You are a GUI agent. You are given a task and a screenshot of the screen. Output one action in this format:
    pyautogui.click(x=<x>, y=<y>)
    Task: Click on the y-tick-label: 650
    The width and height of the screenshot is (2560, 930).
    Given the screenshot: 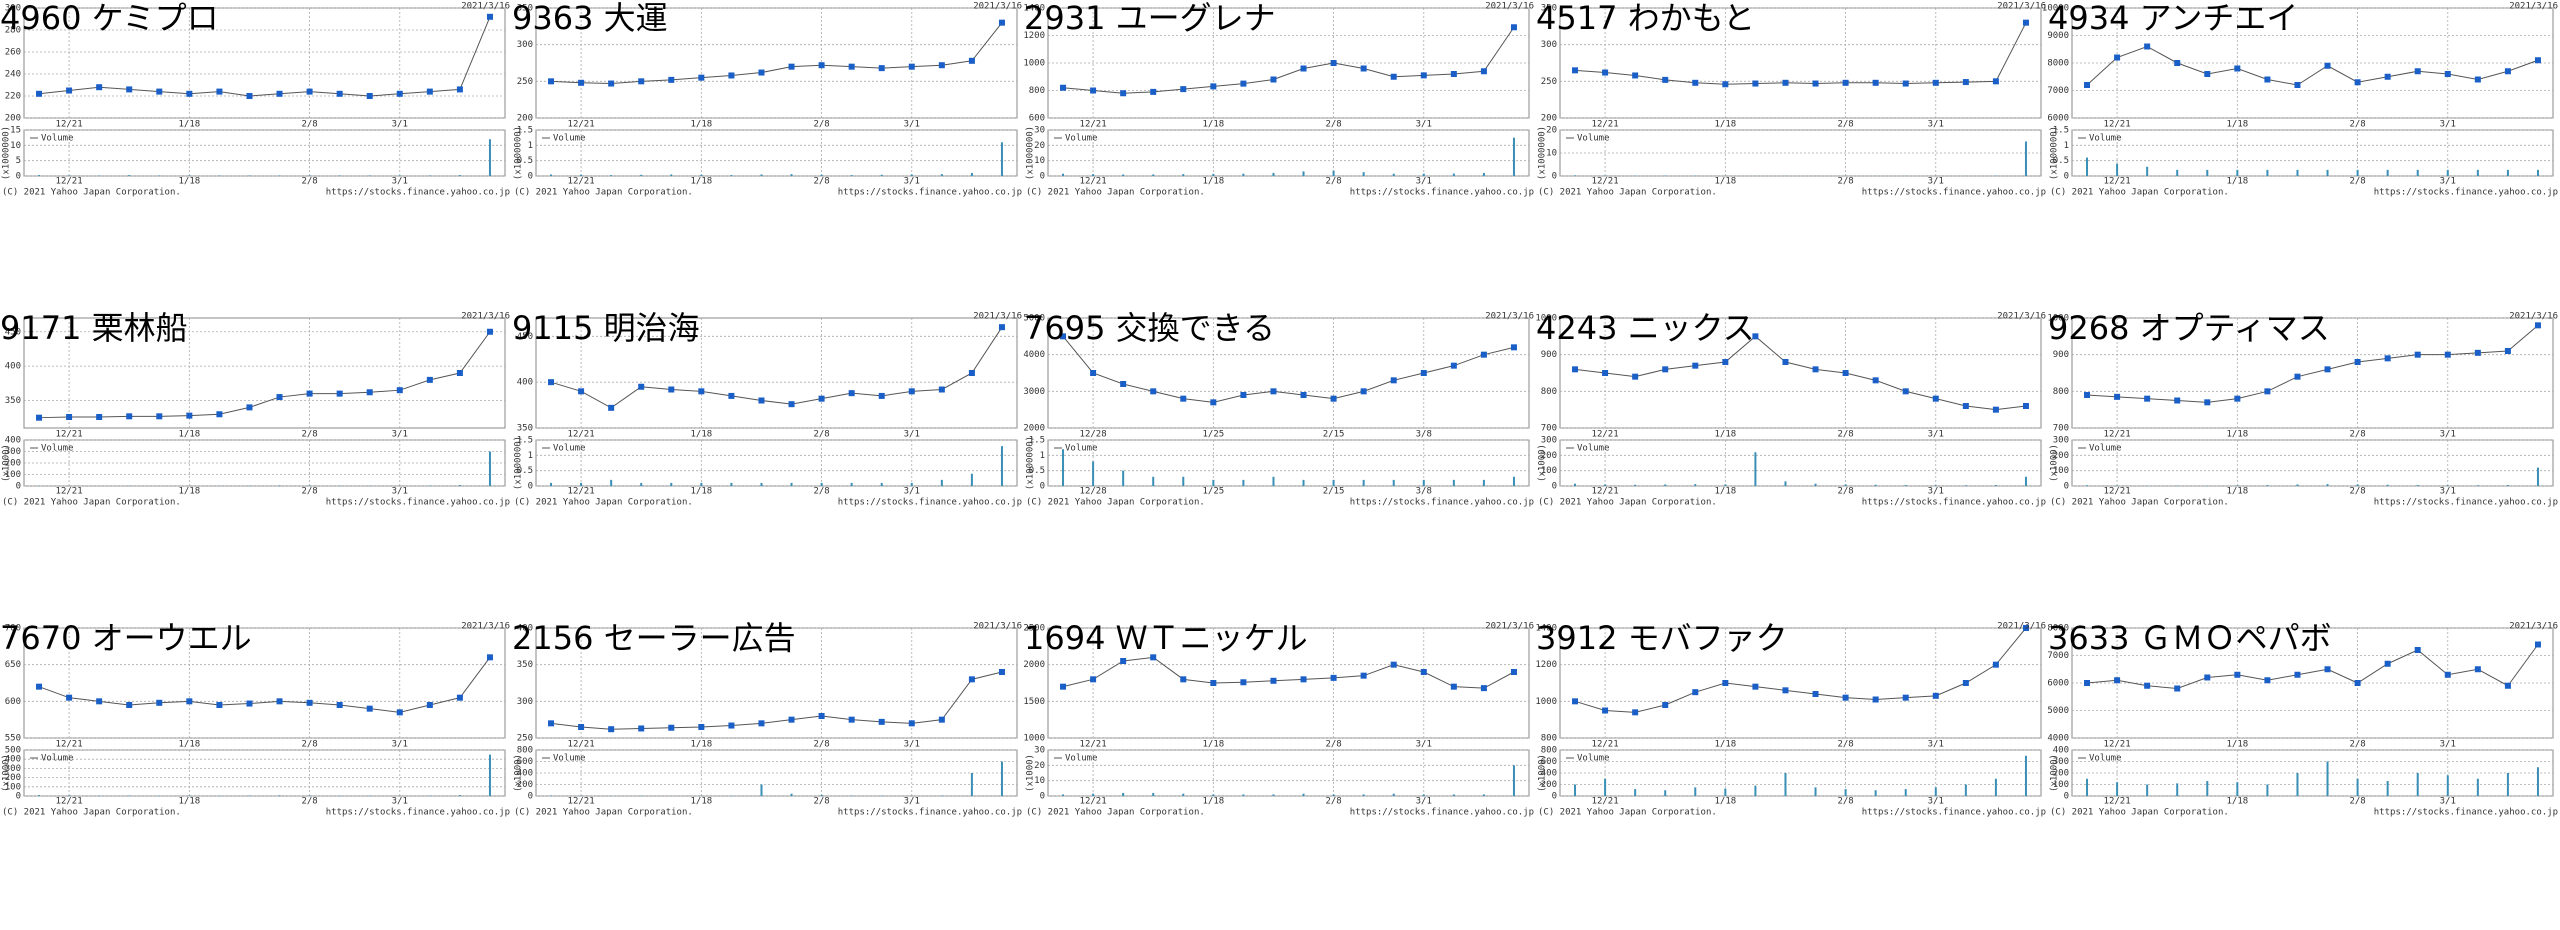 What is the action you would take?
    pyautogui.click(x=13, y=665)
    